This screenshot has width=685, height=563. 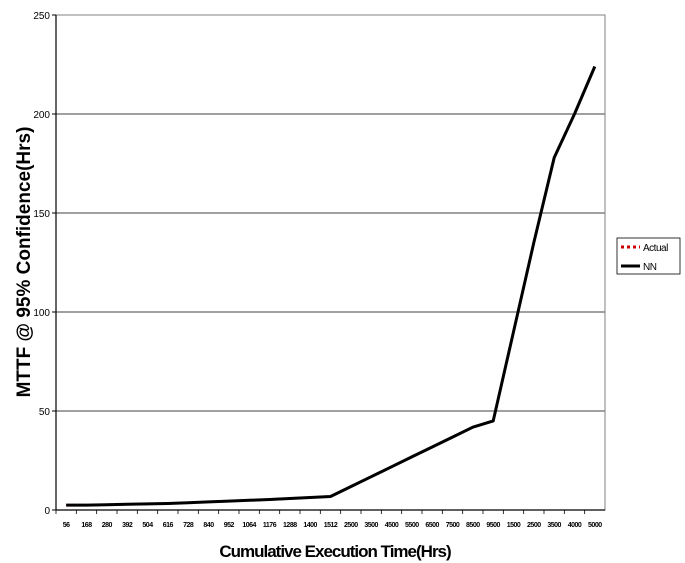 I want to click on x-tick-label: 56, so click(x=66, y=525).